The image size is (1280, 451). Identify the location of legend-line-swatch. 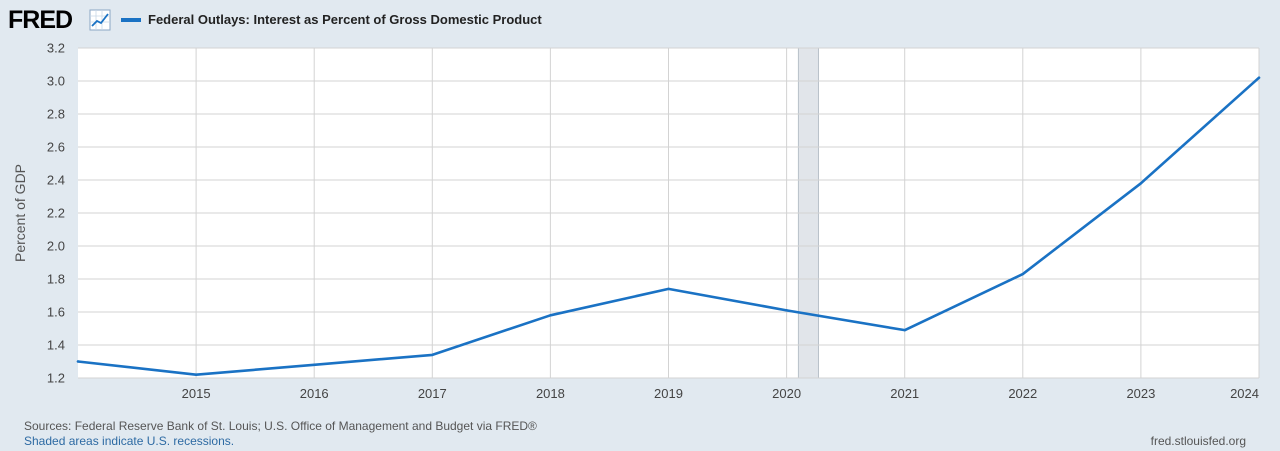
(131, 20).